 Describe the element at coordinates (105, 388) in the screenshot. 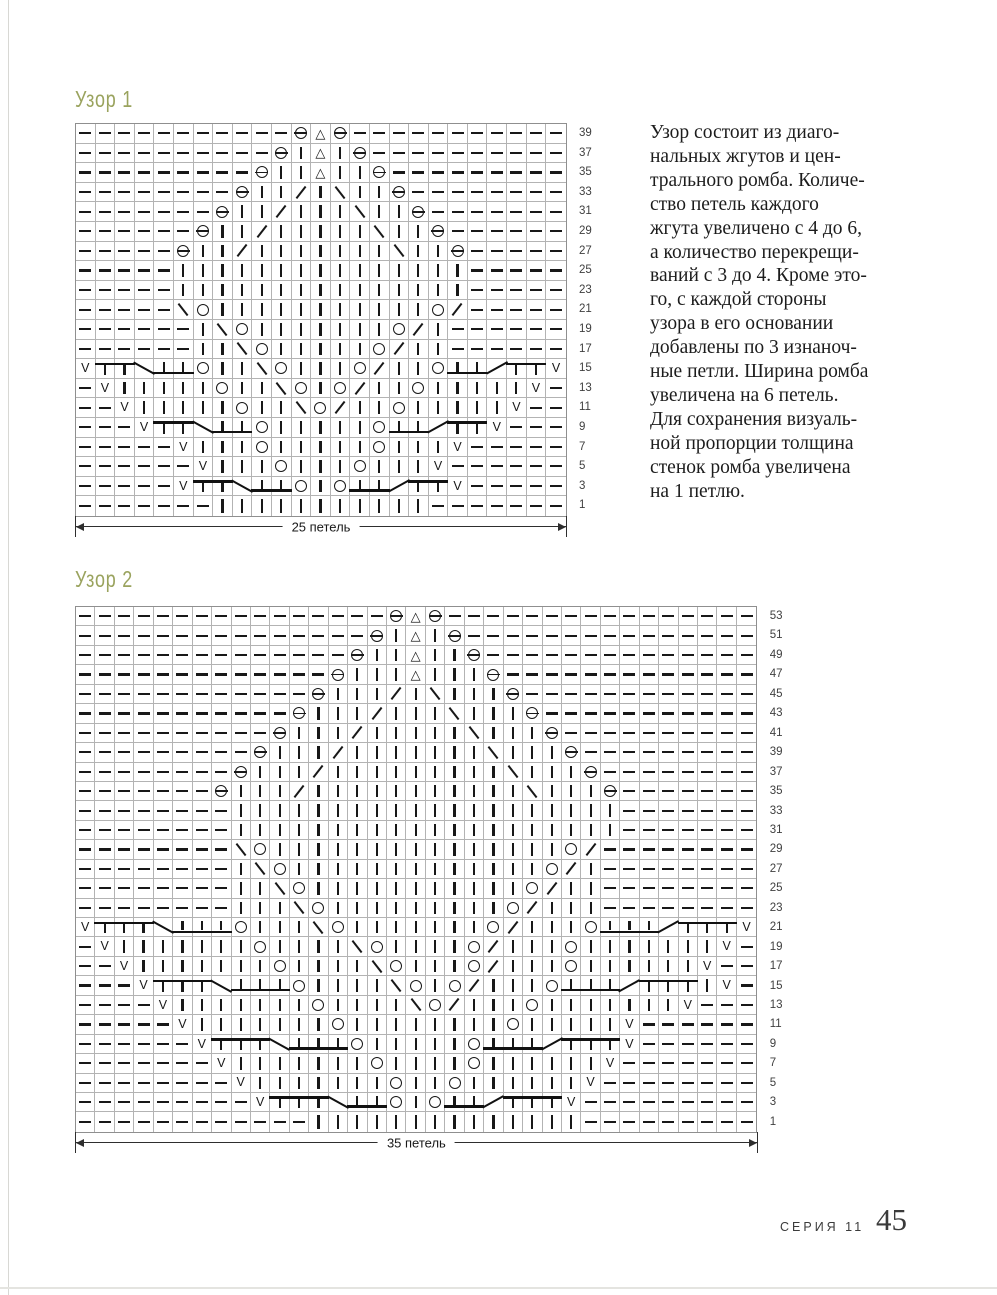

I see `chart-cell: V` at that location.